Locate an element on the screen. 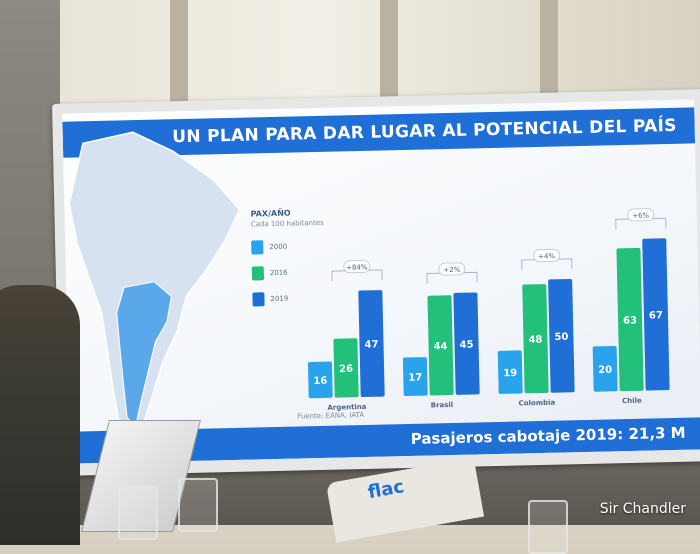 This screenshot has height=554, width=700. bar-argentina-2000 is located at coordinates (320, 380).